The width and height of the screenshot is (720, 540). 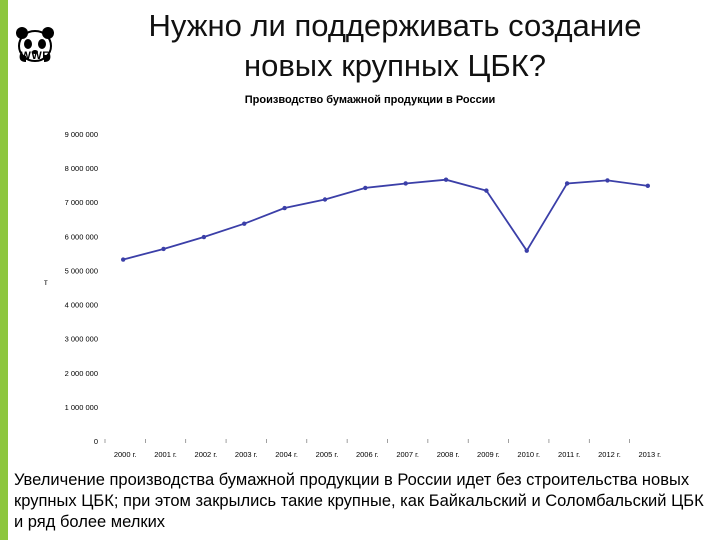 What do you see at coordinates (81, 339) in the screenshot?
I see `y-tick-label: 3 000 000` at bounding box center [81, 339].